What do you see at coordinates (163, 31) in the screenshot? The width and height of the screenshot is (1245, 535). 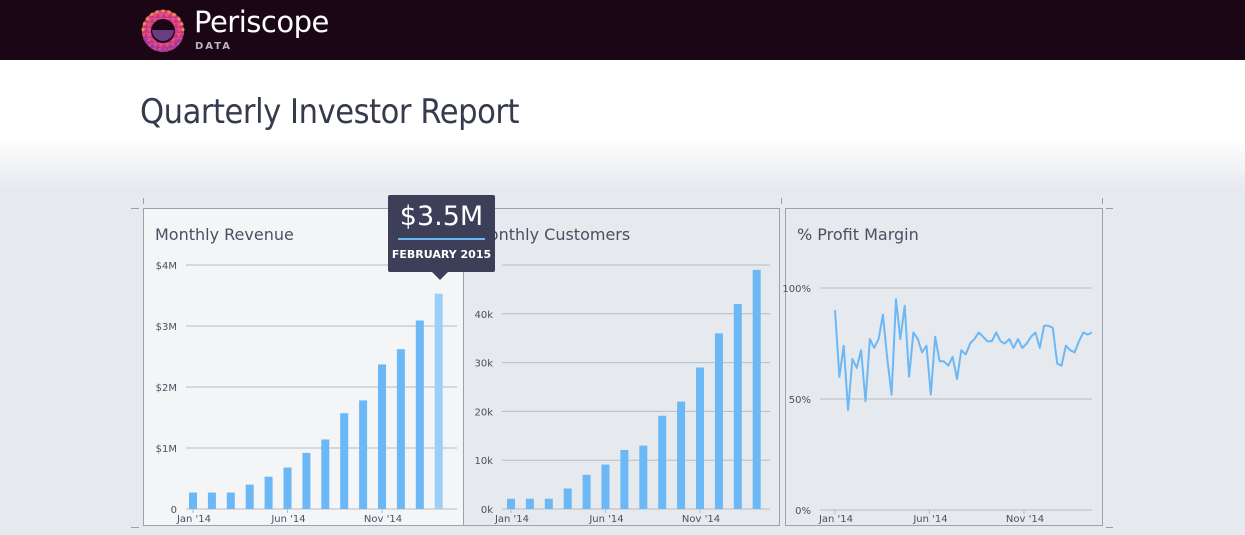 I see `periscope-logo-icon` at bounding box center [163, 31].